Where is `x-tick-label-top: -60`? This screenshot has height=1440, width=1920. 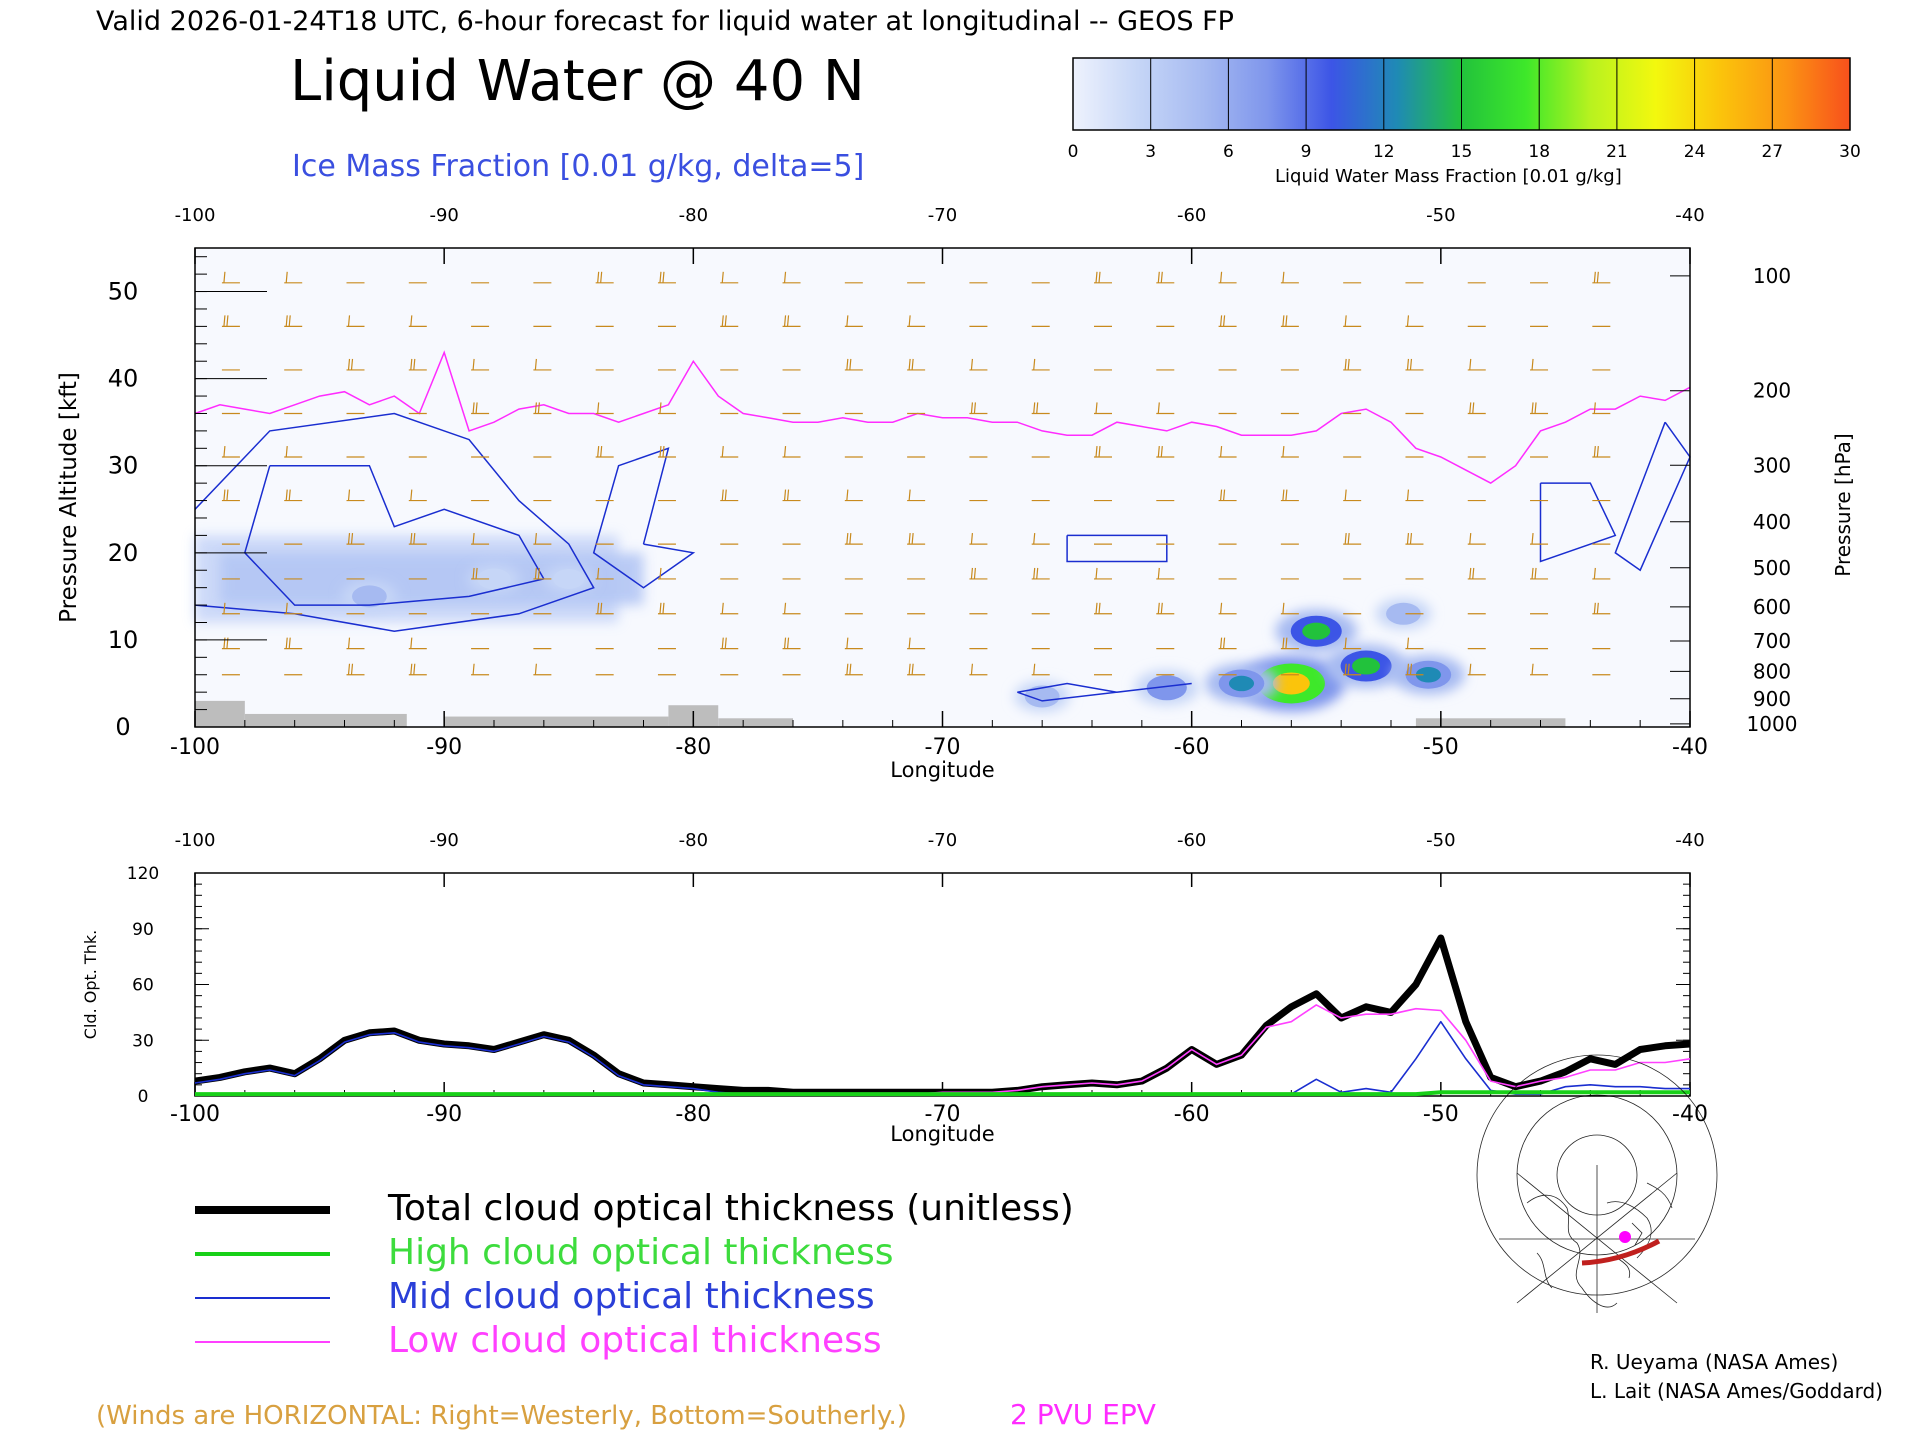 x-tick-label-top: -60 is located at coordinates (1191, 215).